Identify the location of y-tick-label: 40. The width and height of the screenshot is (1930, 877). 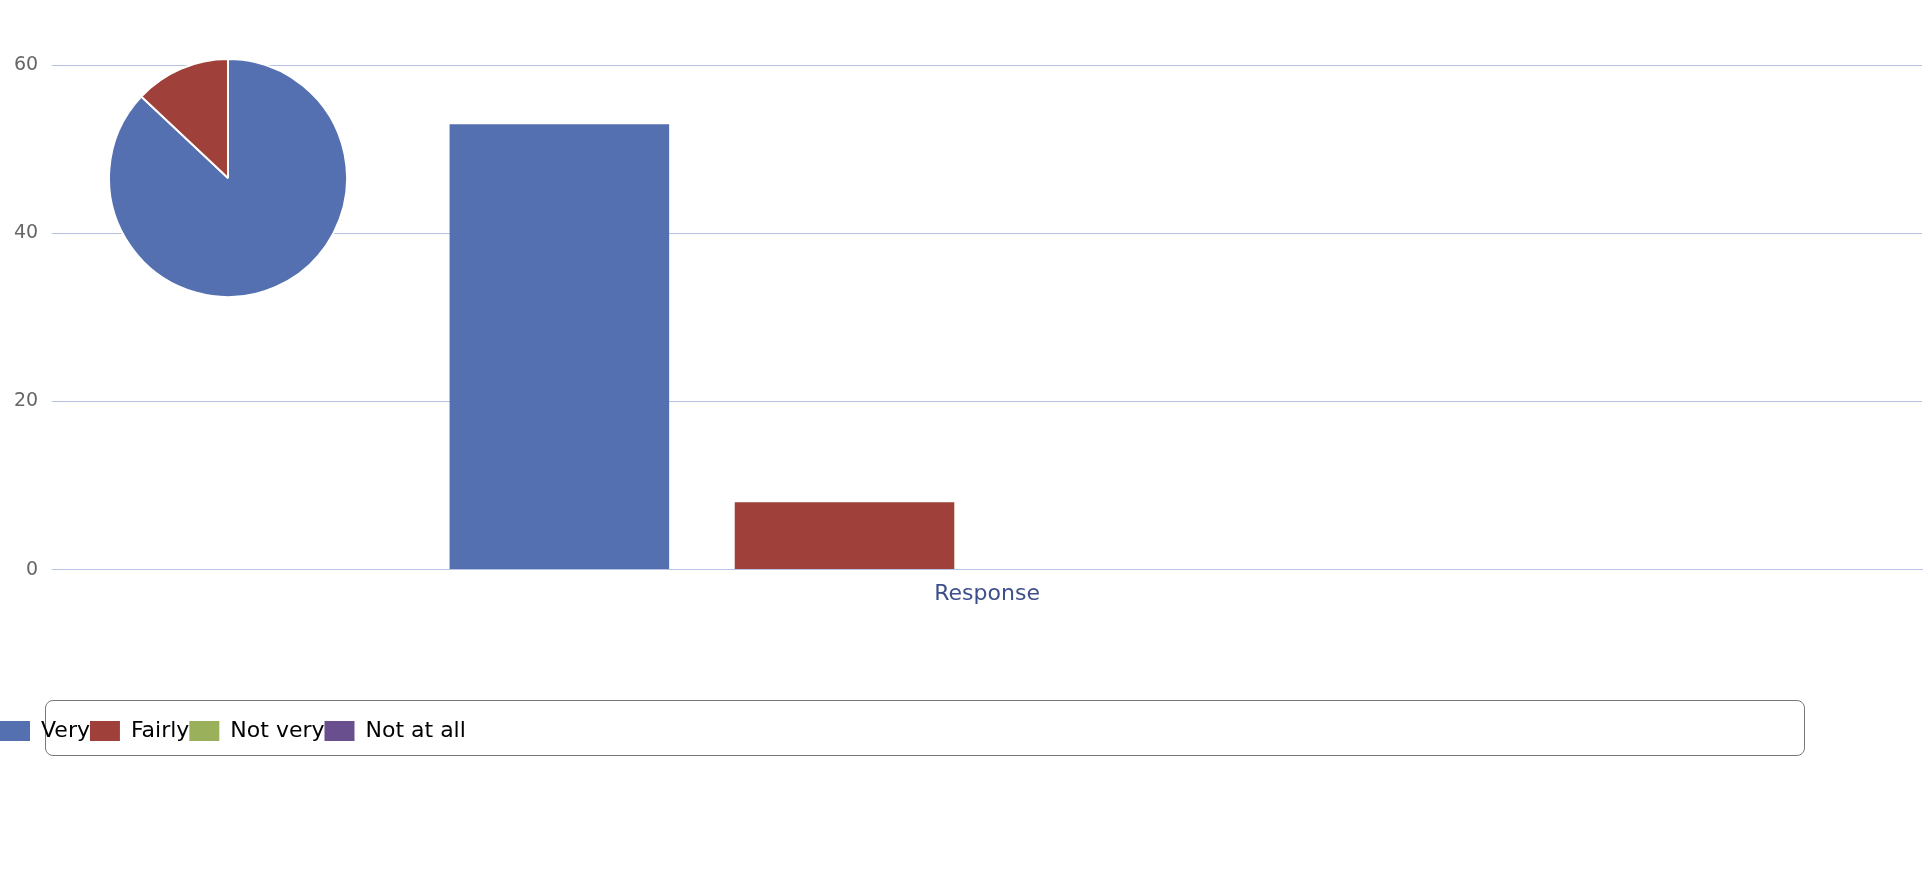
(26, 231).